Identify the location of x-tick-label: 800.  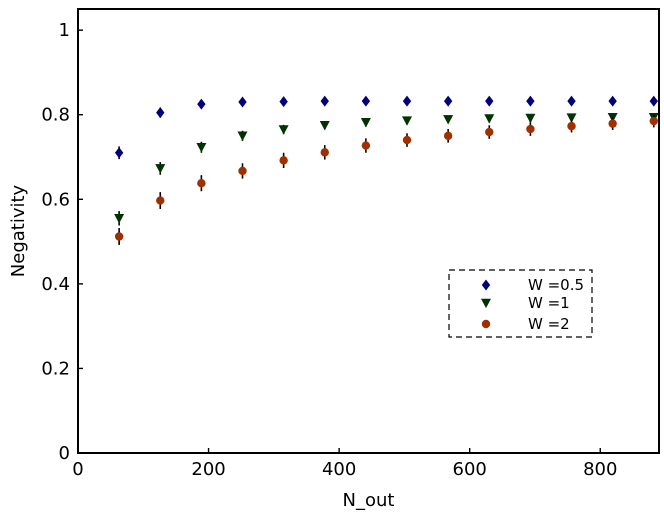
(600, 469).